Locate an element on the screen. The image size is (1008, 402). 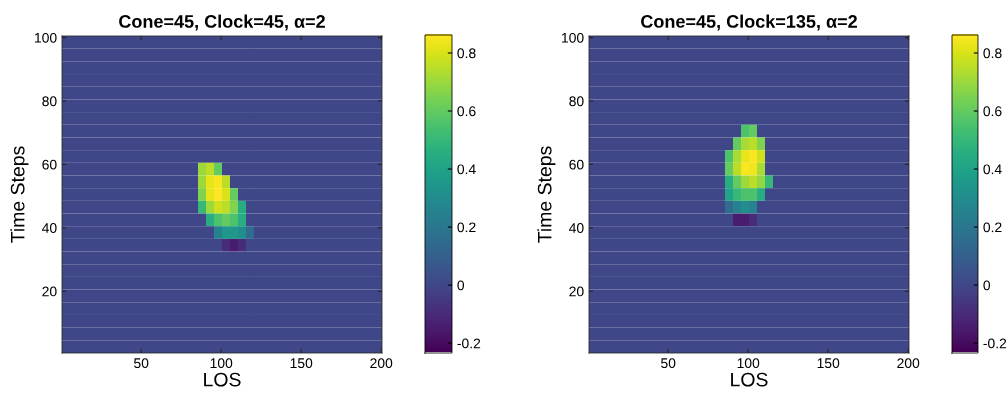
chart-title: Cone=45, Clock=135, α=2 is located at coordinates (749, 22).